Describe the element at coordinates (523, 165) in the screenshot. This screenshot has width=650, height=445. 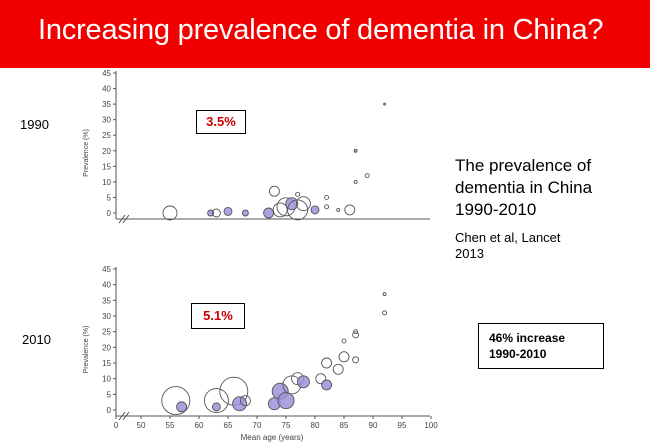
I see `heading-line-1: The prevalence of` at that location.